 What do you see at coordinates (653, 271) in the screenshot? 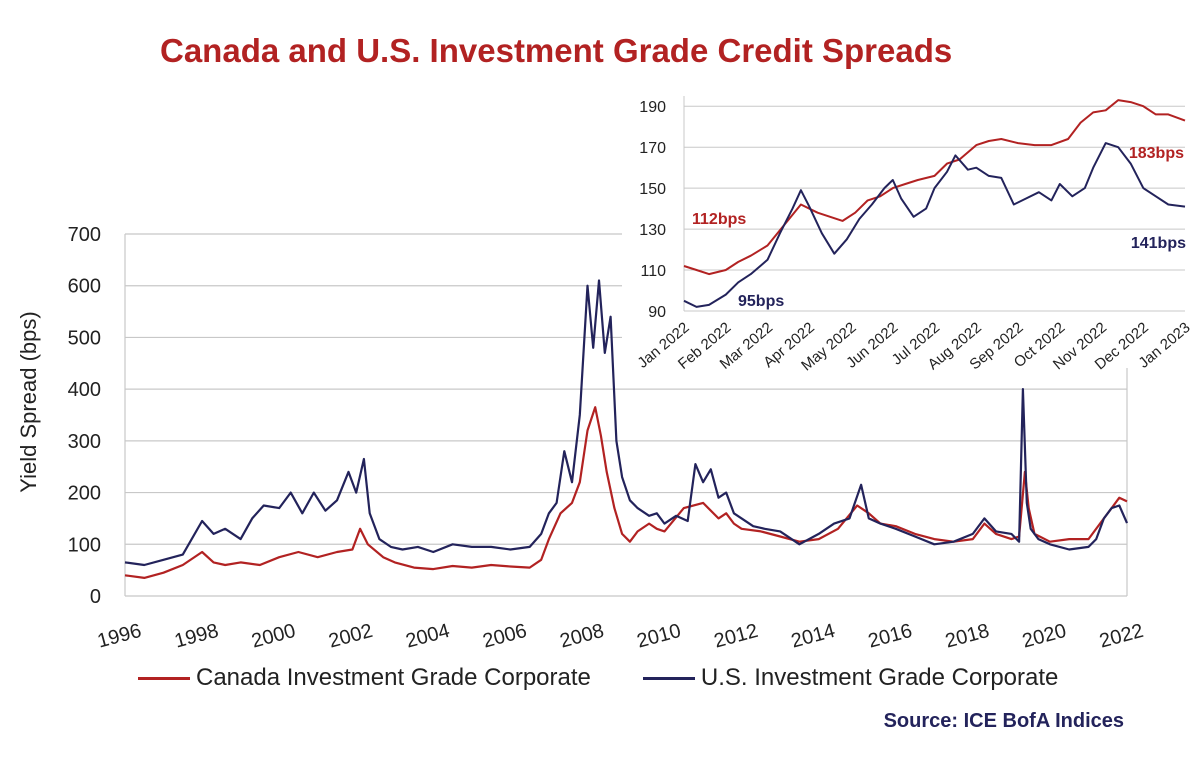
I see `inset-y-tick-label: 110` at bounding box center [653, 271].